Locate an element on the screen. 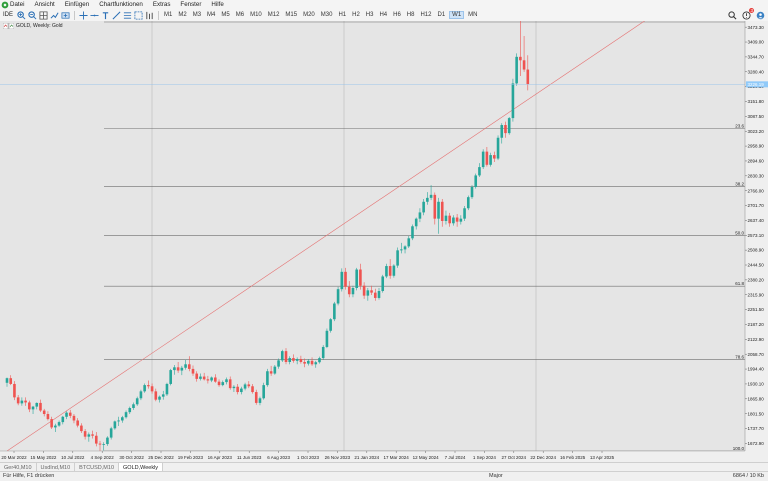 This screenshot has height=481, width=768. menu-tools: Extras is located at coordinates (161, 4).